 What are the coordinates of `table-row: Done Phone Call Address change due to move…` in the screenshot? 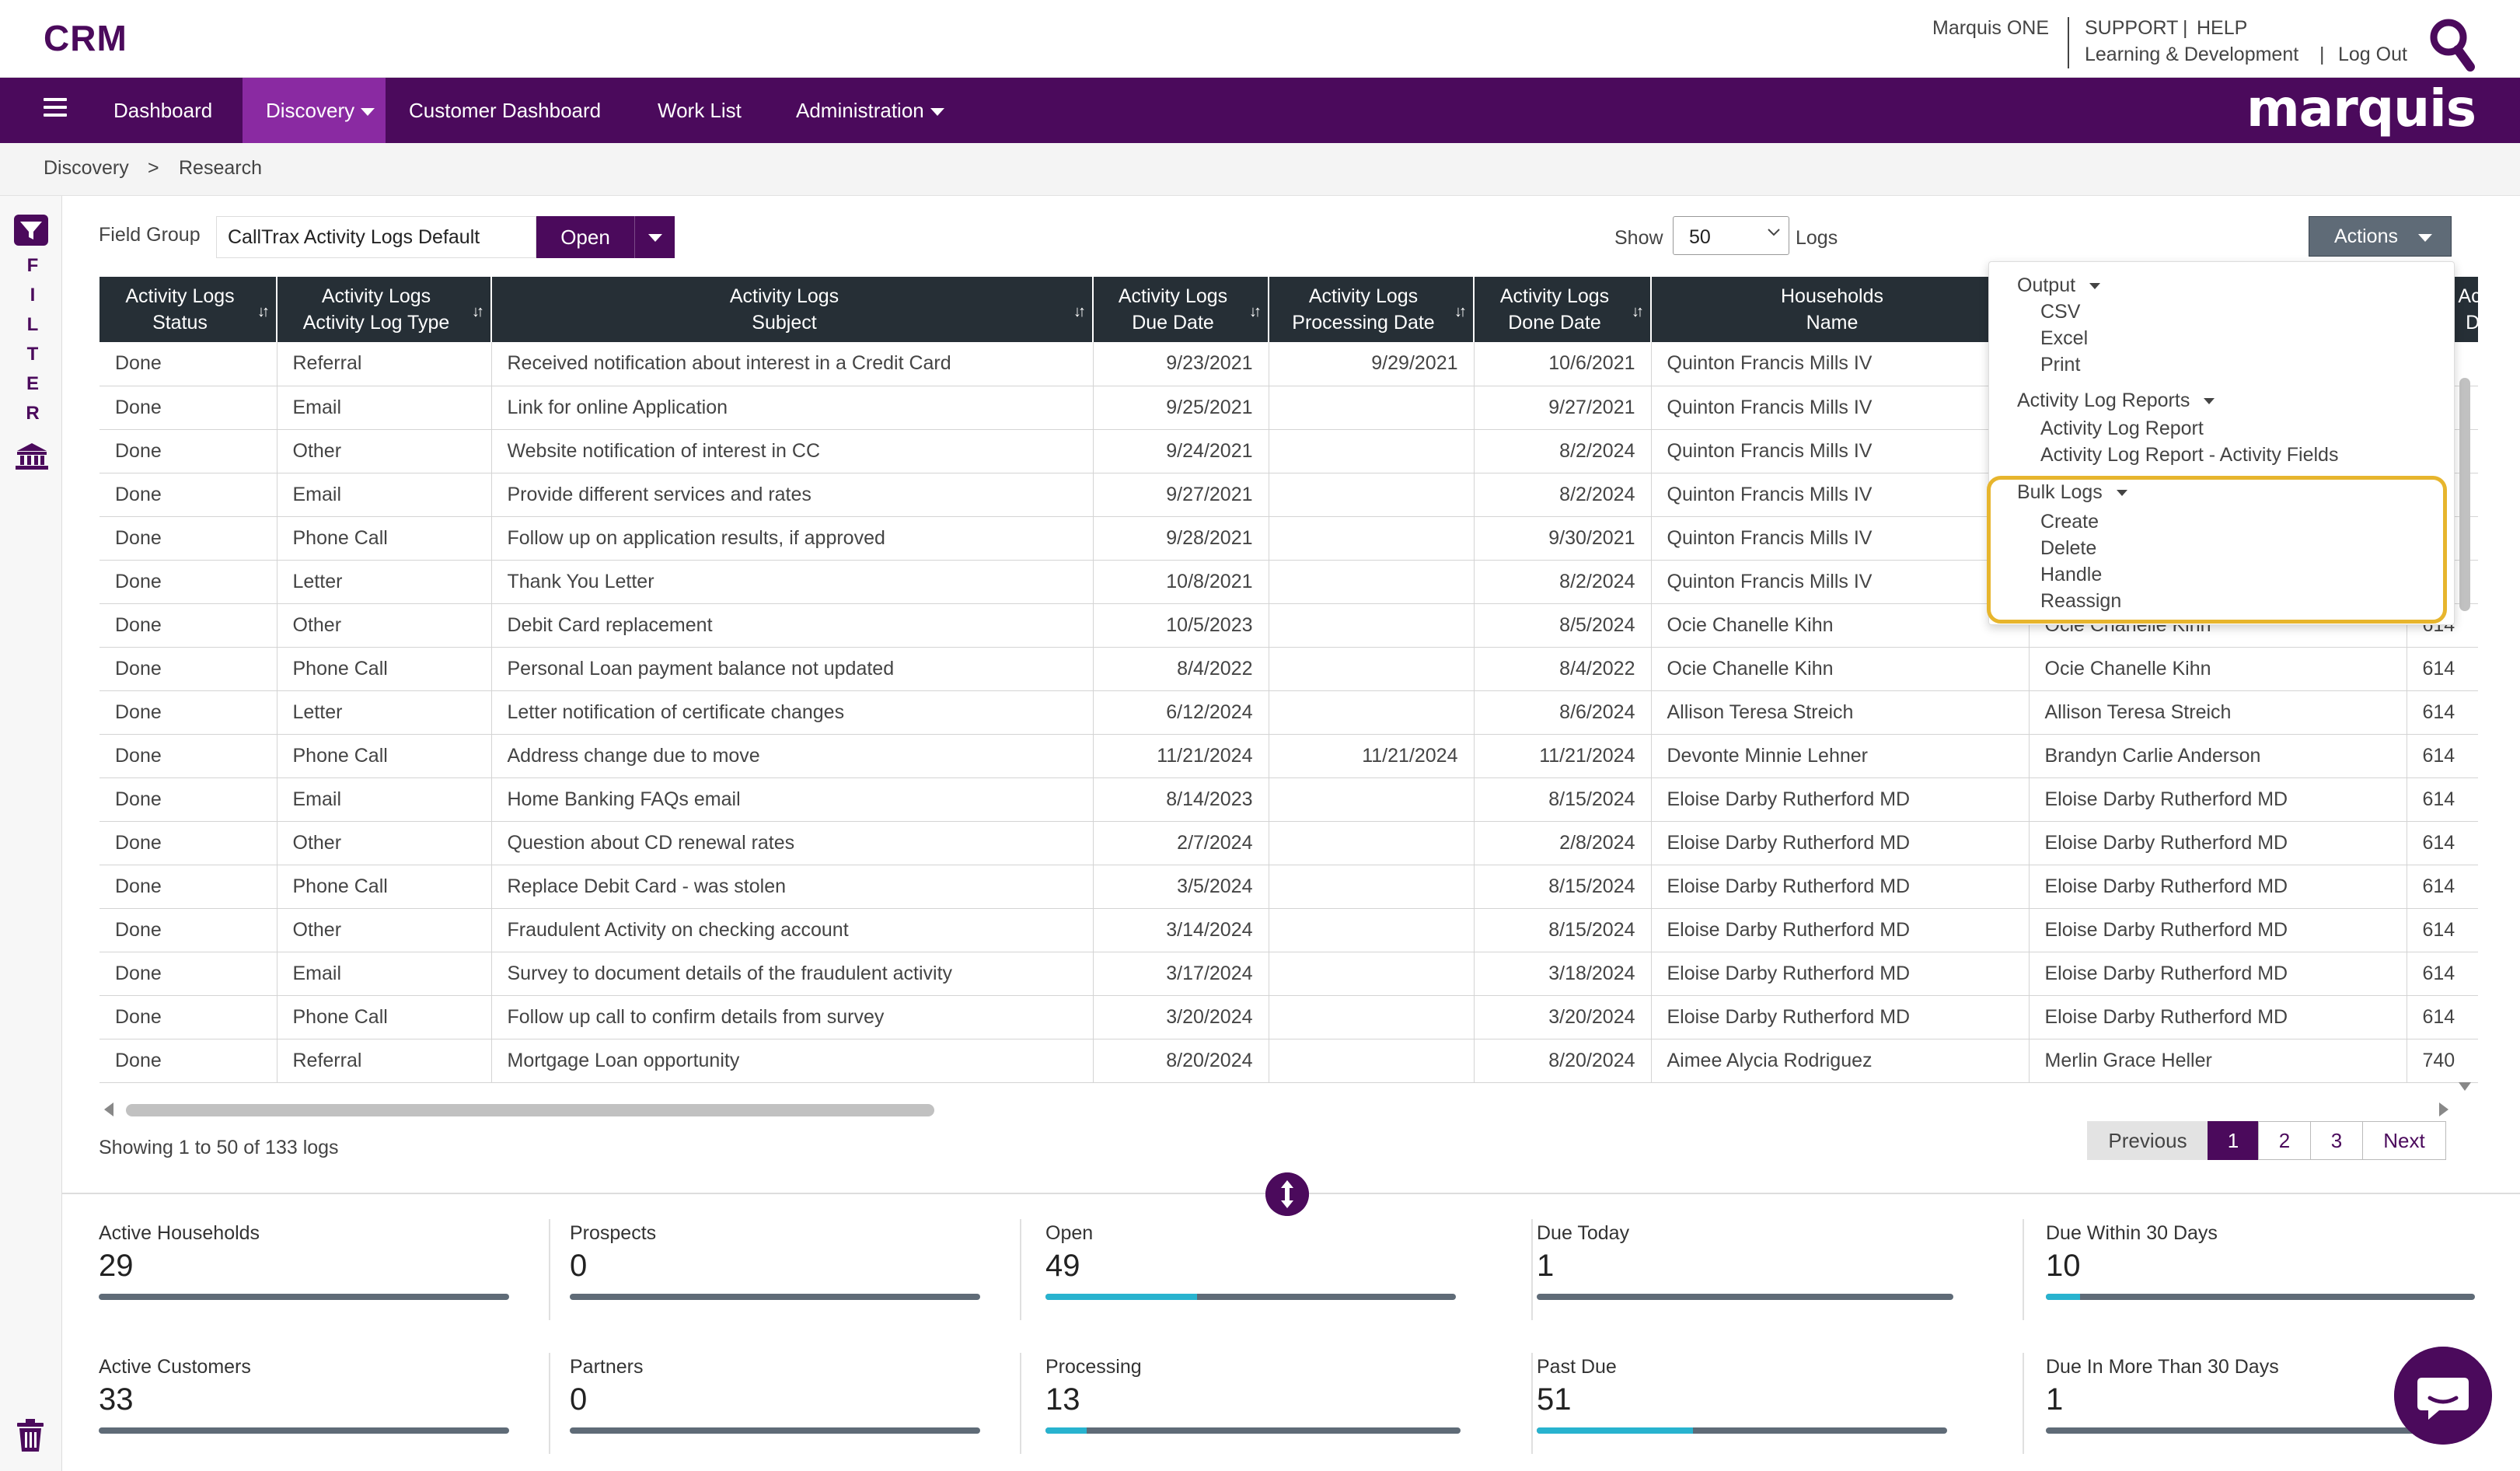 It's located at (1288, 756).